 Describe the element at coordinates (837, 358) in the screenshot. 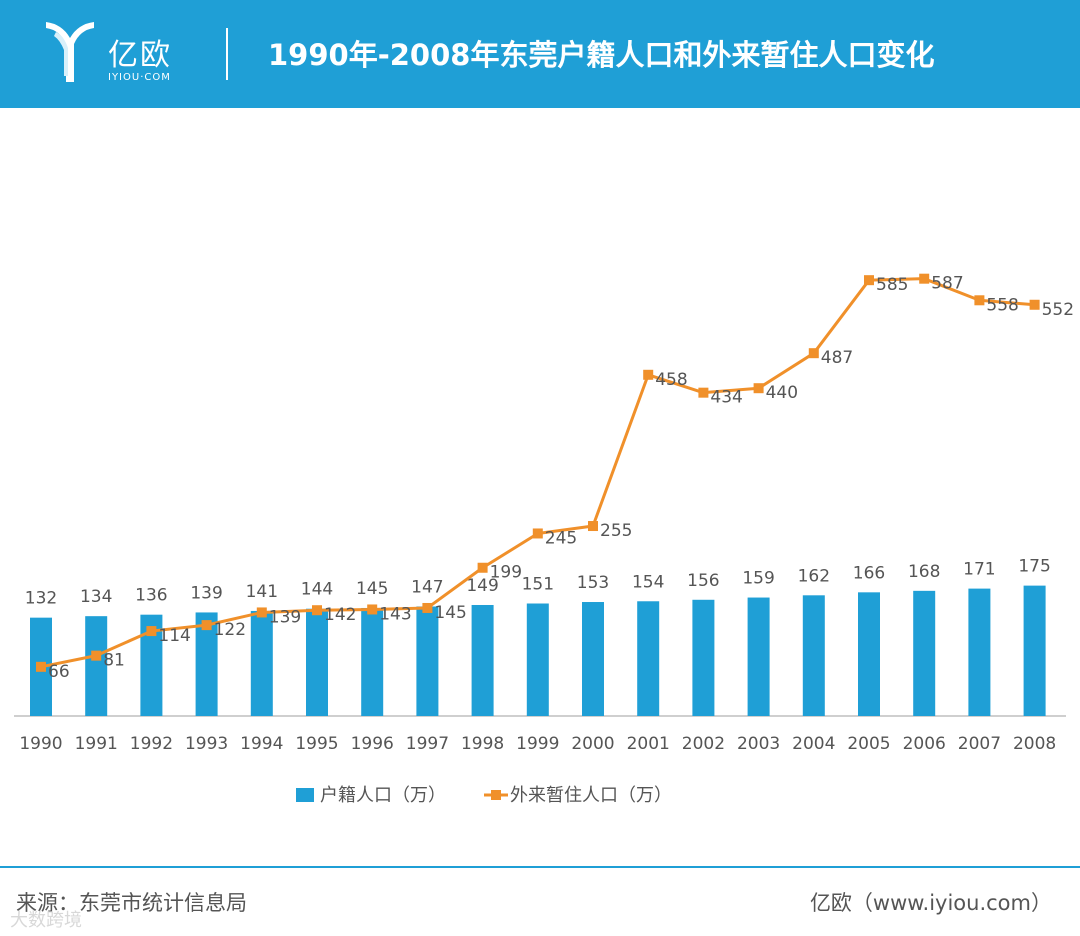

I see `line-label-2004: 487` at that location.